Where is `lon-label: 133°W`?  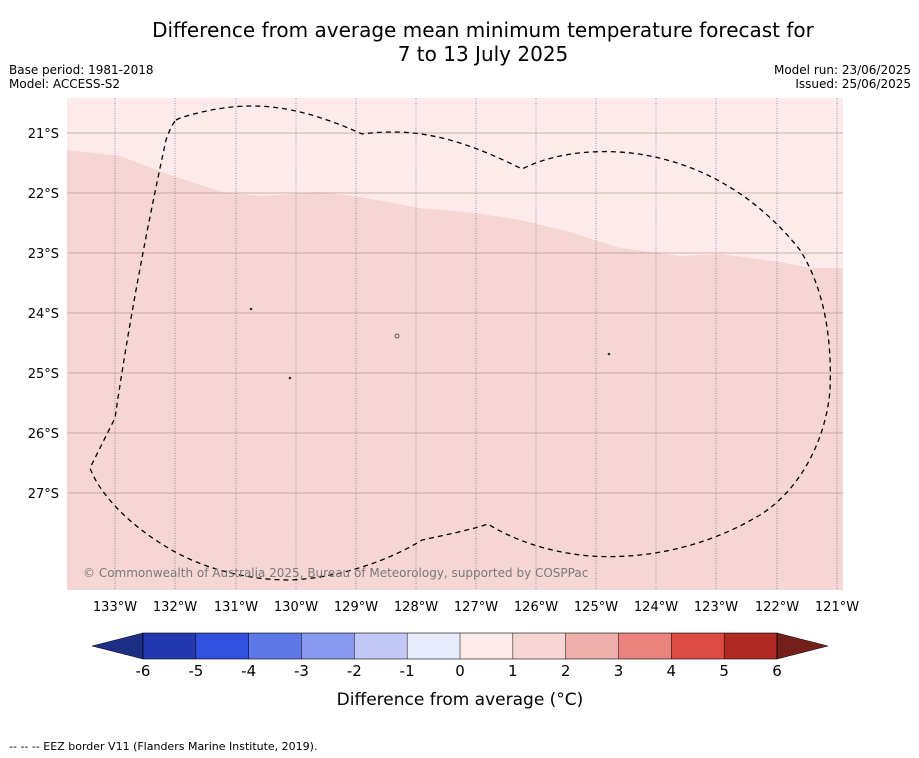
lon-label: 133°W is located at coordinates (115, 607).